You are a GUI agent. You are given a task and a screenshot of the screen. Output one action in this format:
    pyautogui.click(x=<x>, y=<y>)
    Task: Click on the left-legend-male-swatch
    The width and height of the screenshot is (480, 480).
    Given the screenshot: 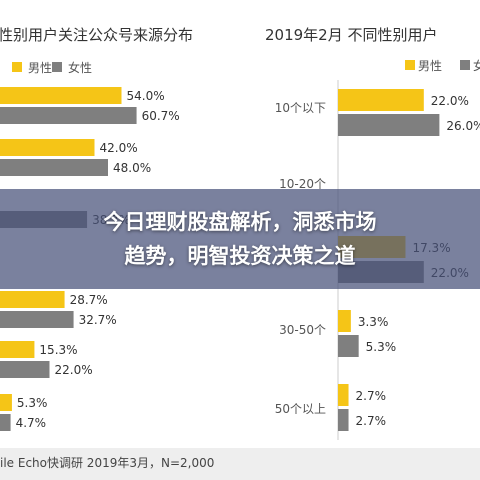 What is the action you would take?
    pyautogui.click(x=17, y=67)
    